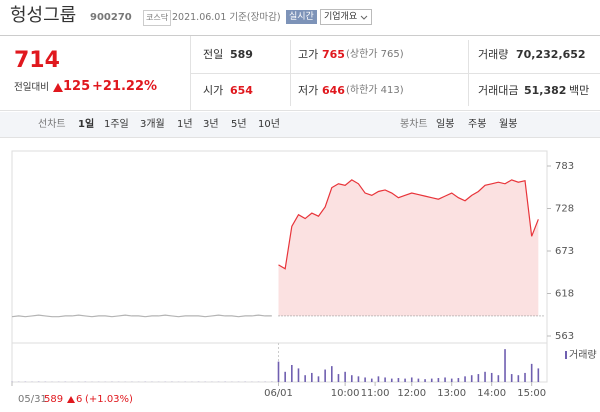 The height and width of the screenshot is (412, 600). Describe the element at coordinates (564, 294) in the screenshot. I see `y-tick-label: 618` at that location.